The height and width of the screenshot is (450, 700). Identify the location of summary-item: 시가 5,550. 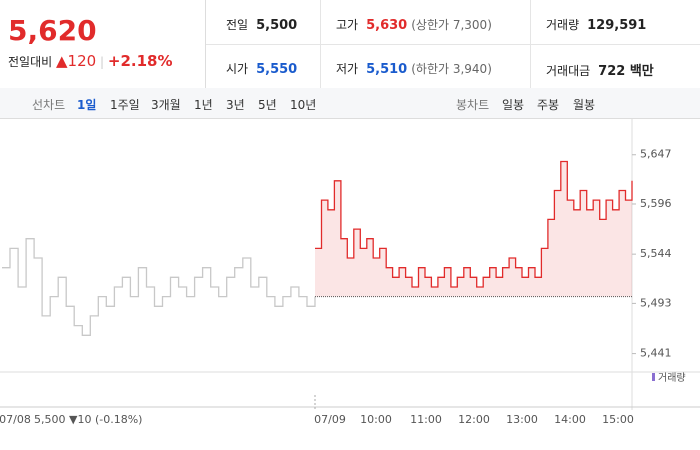
(261, 68).